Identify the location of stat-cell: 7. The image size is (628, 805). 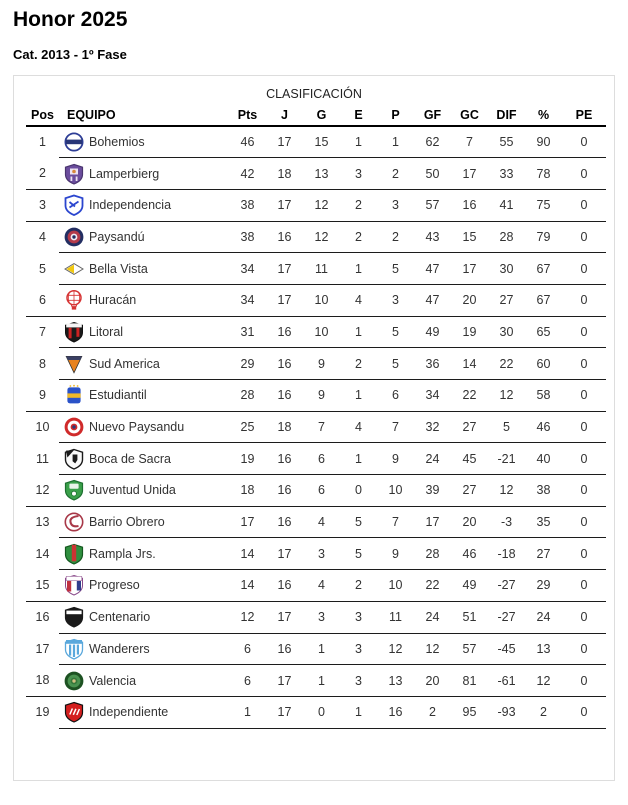
(395, 522).